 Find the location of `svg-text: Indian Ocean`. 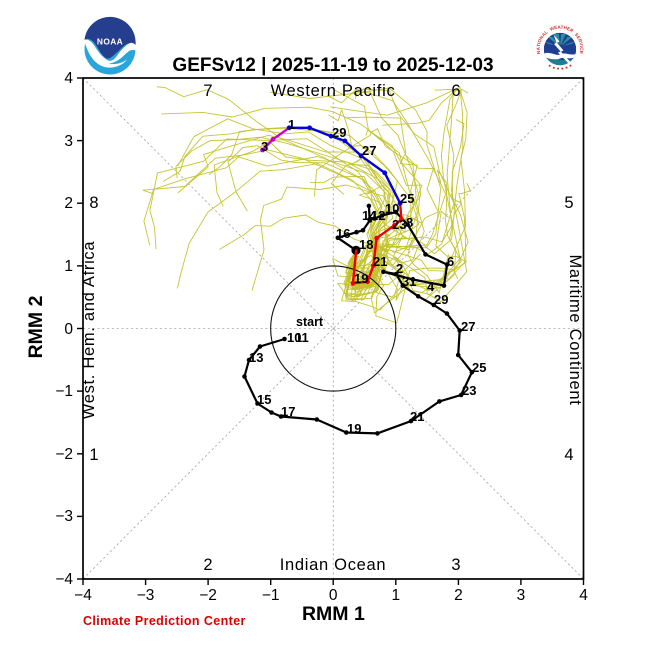

svg-text: Indian Ocean is located at coordinates (333, 565).